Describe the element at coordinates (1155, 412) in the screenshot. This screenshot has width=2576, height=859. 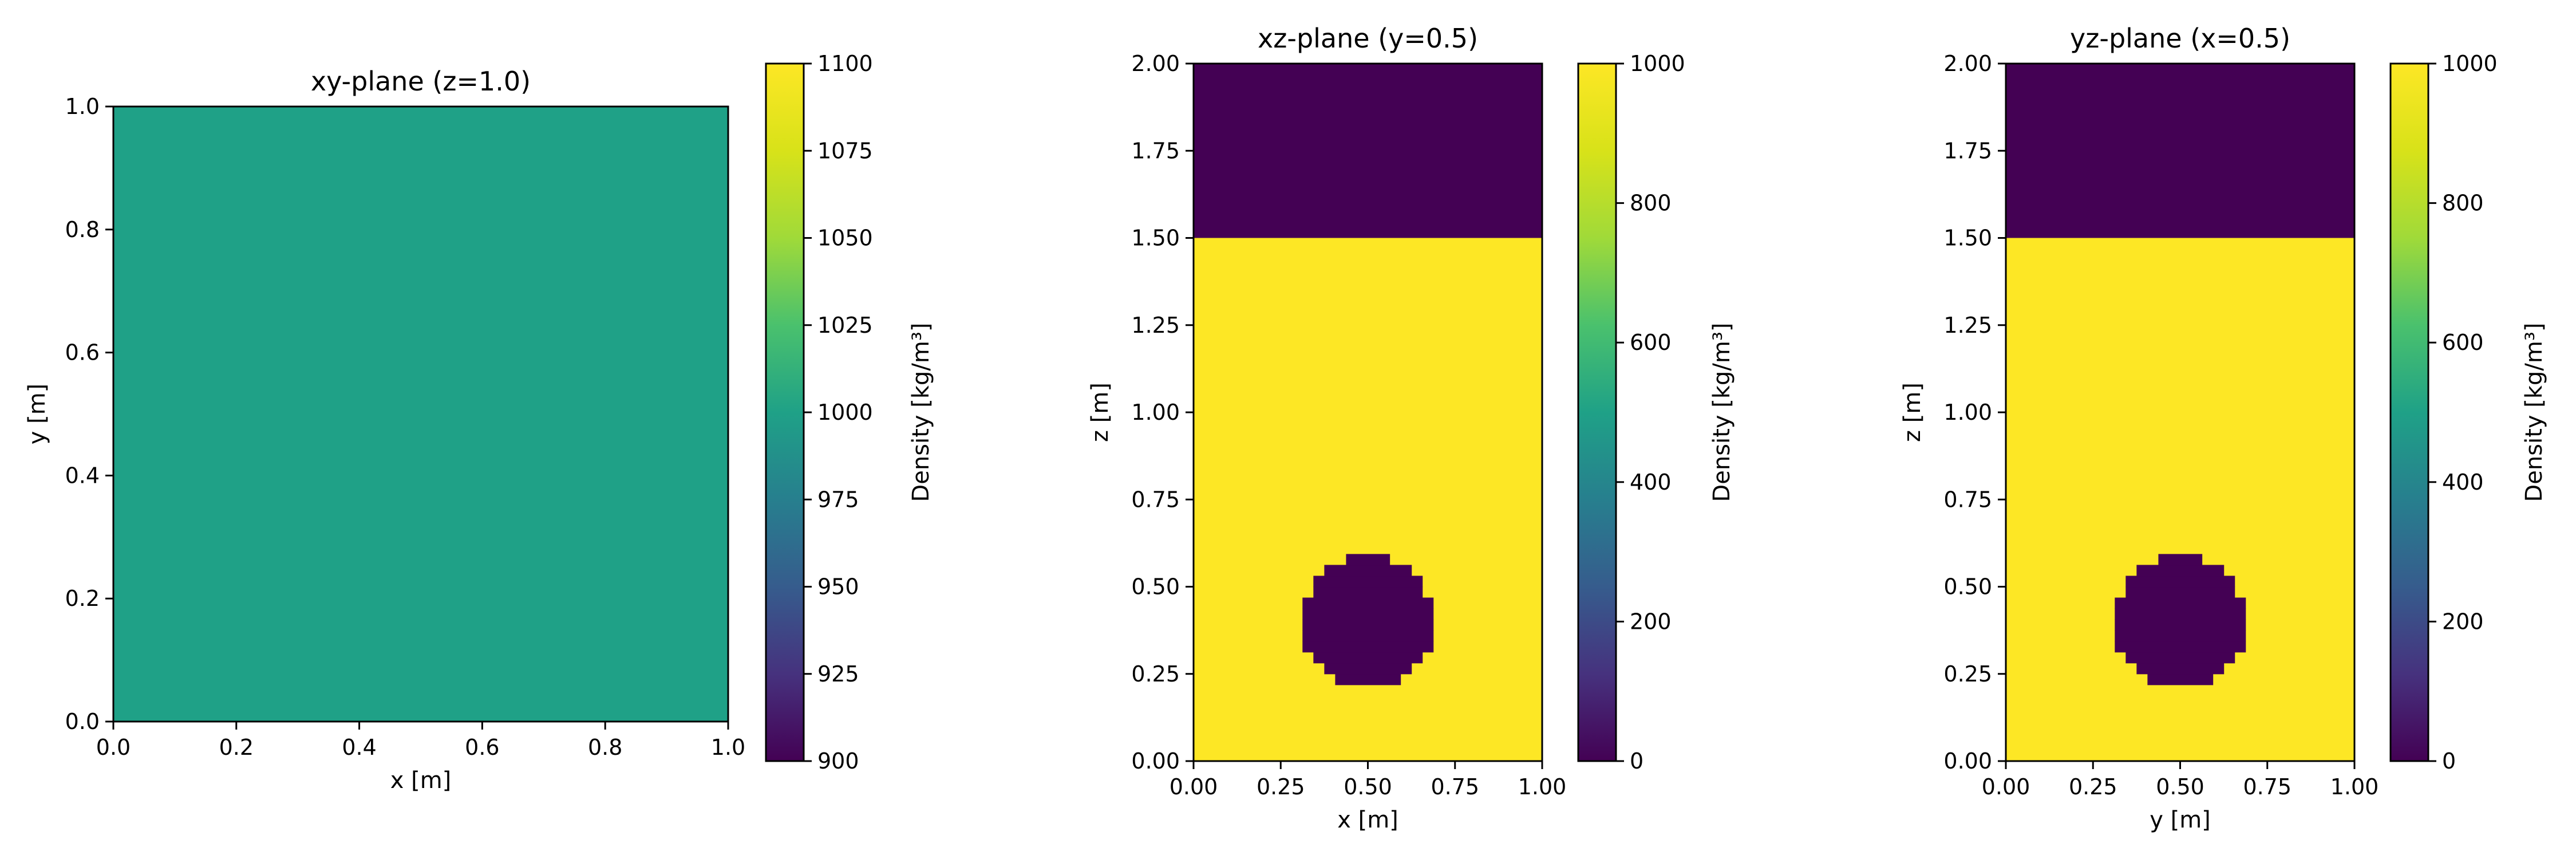
I see `y-tick-label: 1.00` at that location.